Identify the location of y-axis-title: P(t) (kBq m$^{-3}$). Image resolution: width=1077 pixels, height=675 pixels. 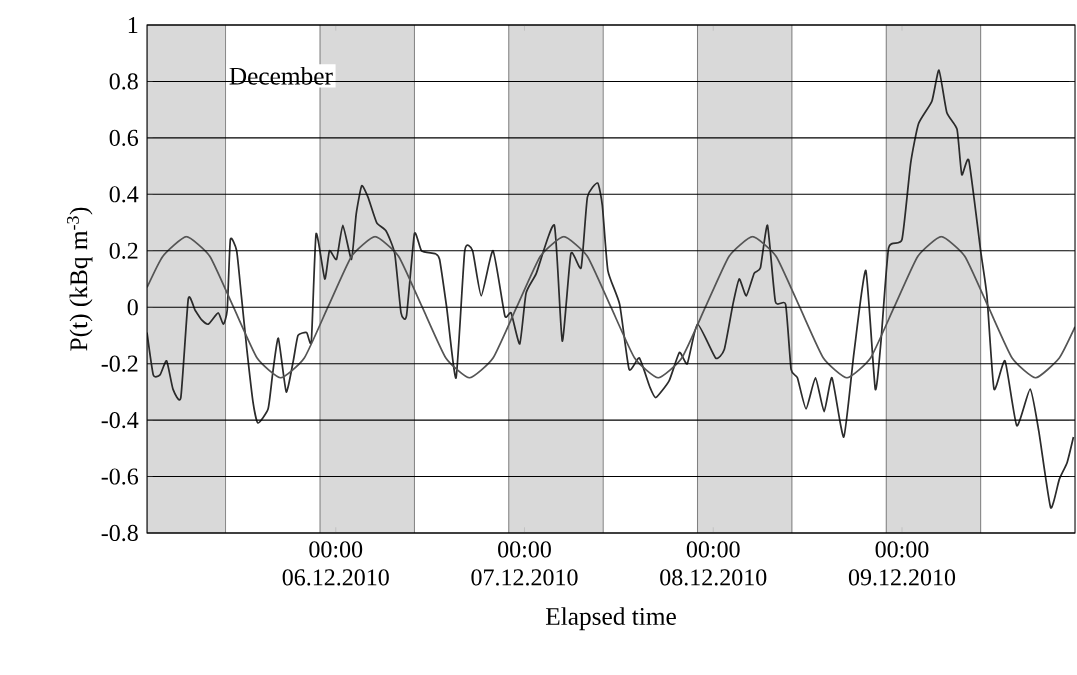
(79, 279).